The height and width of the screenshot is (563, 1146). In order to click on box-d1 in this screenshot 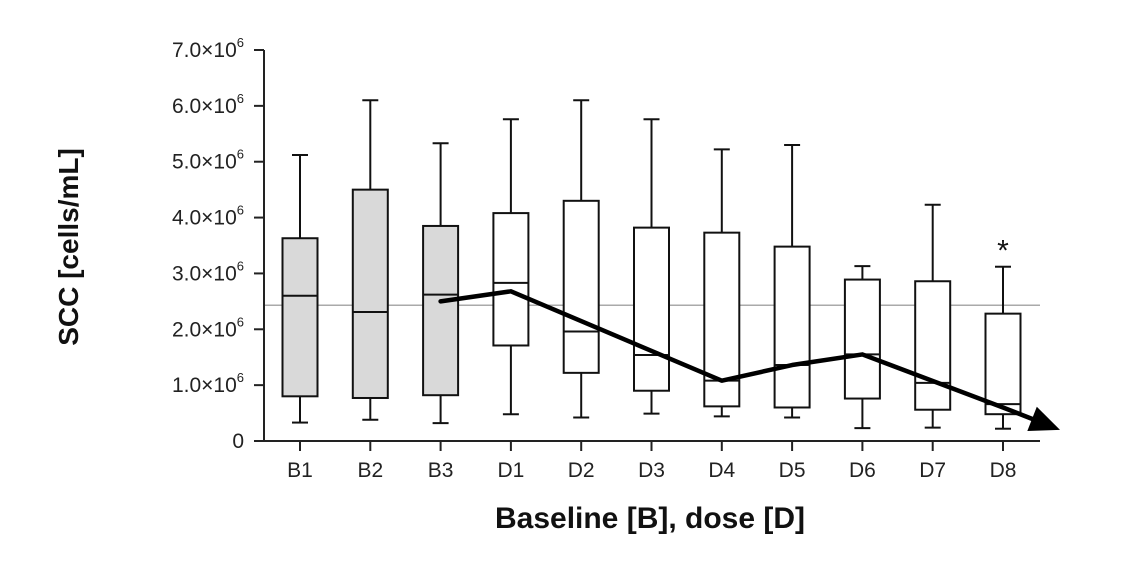, I will do `click(511, 267)`.